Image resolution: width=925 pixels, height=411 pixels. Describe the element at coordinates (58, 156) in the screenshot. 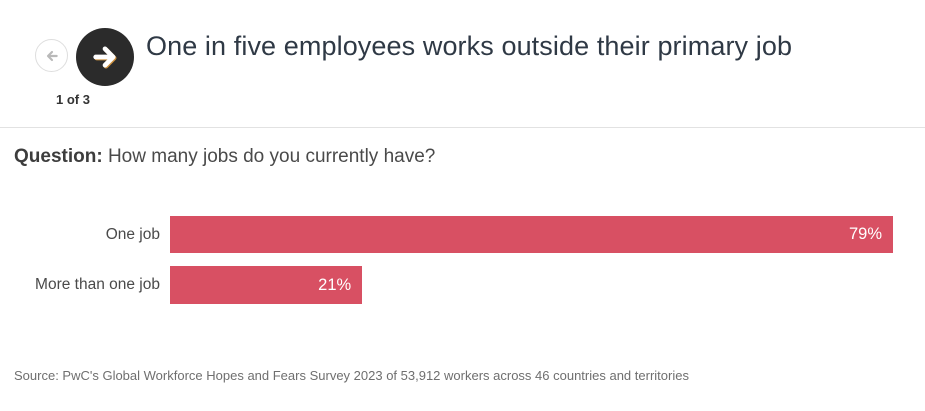

I see `question-label: Question:` at that location.